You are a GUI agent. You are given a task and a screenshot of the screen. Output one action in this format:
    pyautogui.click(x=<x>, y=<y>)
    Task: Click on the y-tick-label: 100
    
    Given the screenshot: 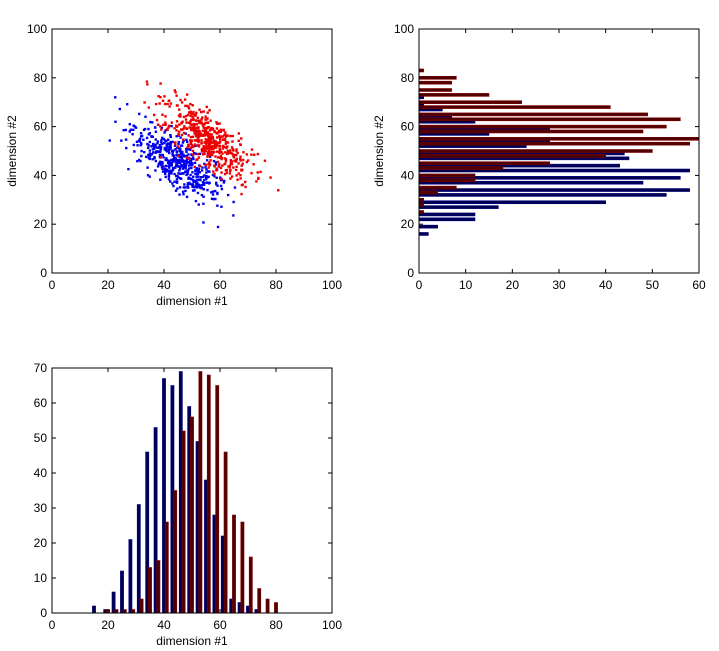 What is the action you would take?
    pyautogui.click(x=404, y=29)
    